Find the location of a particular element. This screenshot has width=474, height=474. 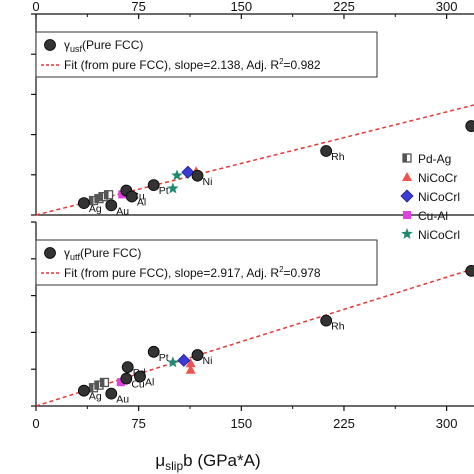

legend-fit-rest: =0.978 is located at coordinates (302, 273).